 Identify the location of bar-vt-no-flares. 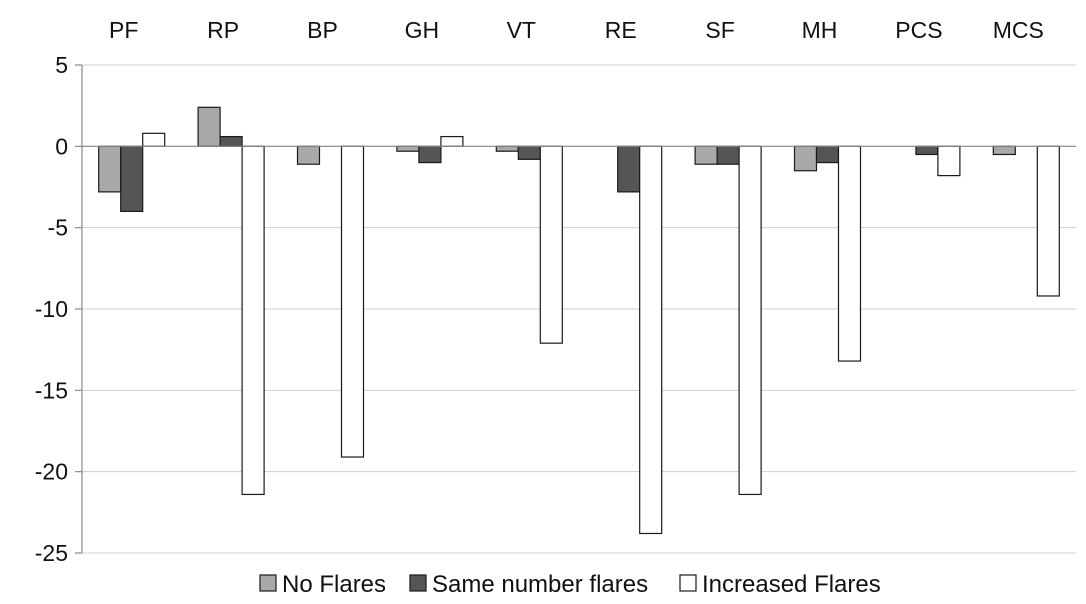
(507, 148).